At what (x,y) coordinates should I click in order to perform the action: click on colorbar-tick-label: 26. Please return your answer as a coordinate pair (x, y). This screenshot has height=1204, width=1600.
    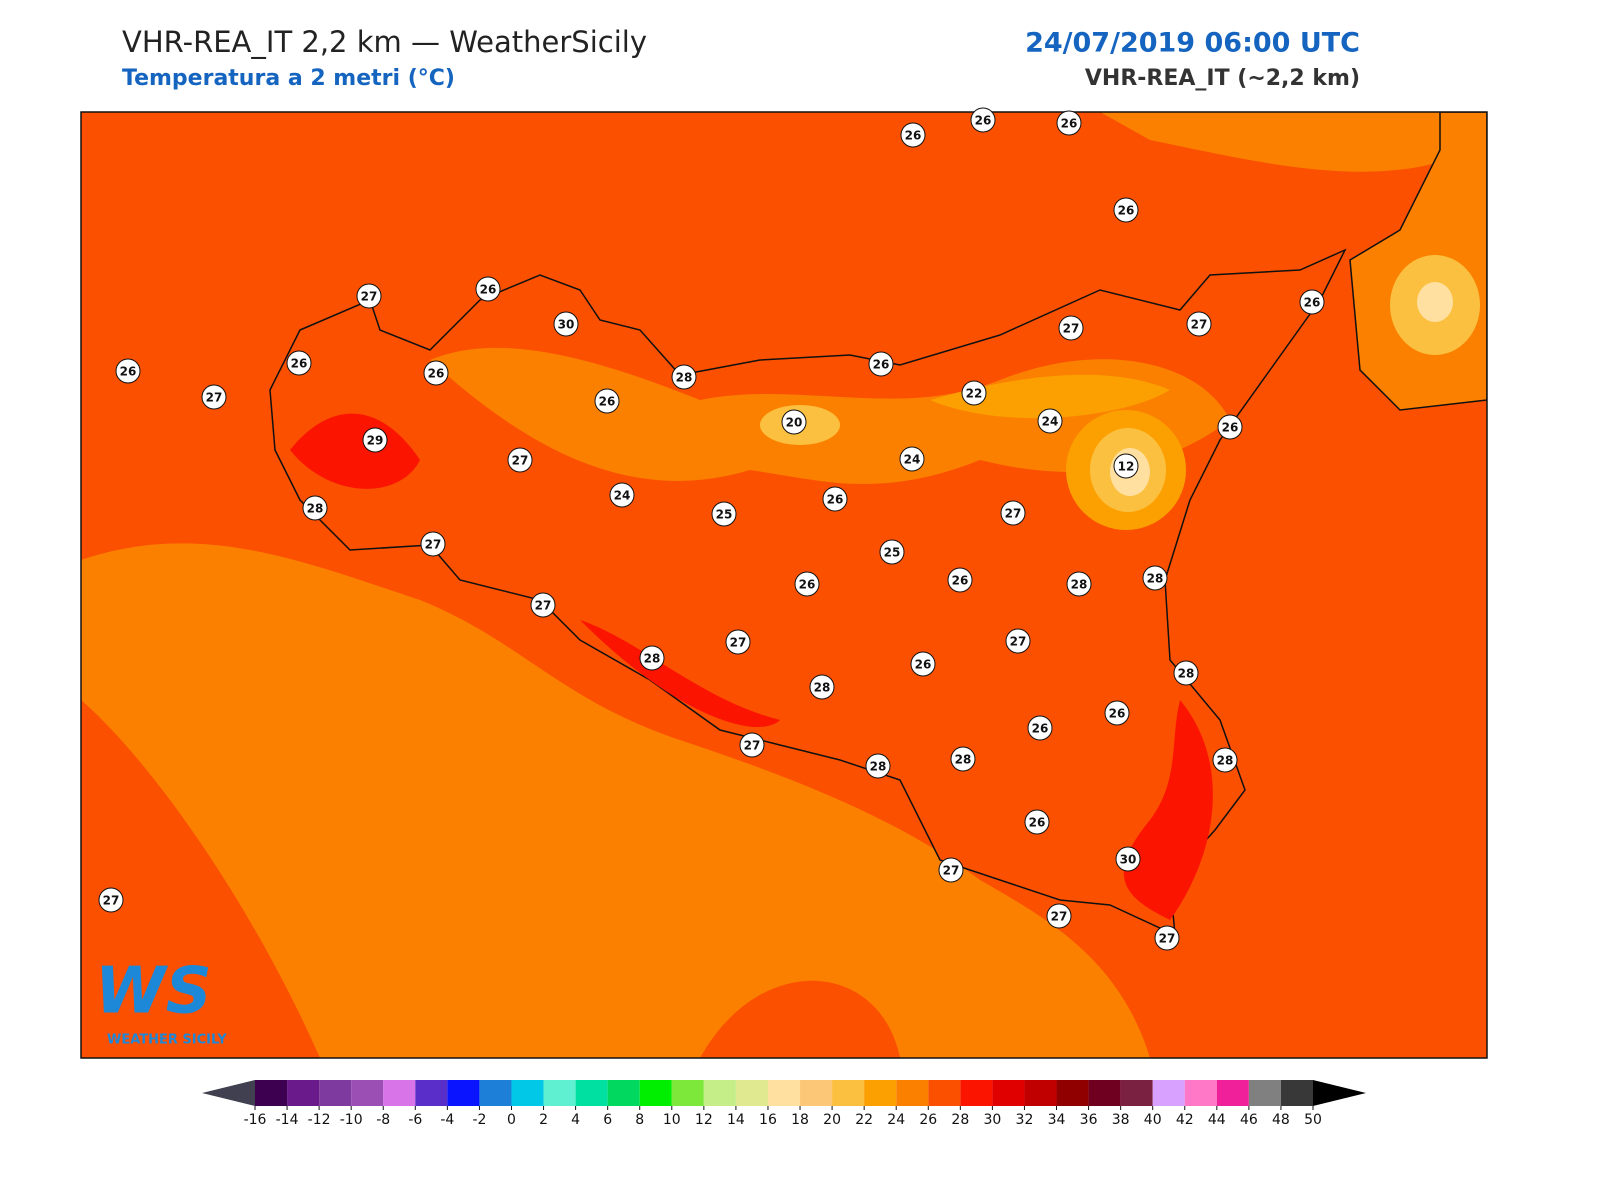
    Looking at the image, I should click on (928, 1120).